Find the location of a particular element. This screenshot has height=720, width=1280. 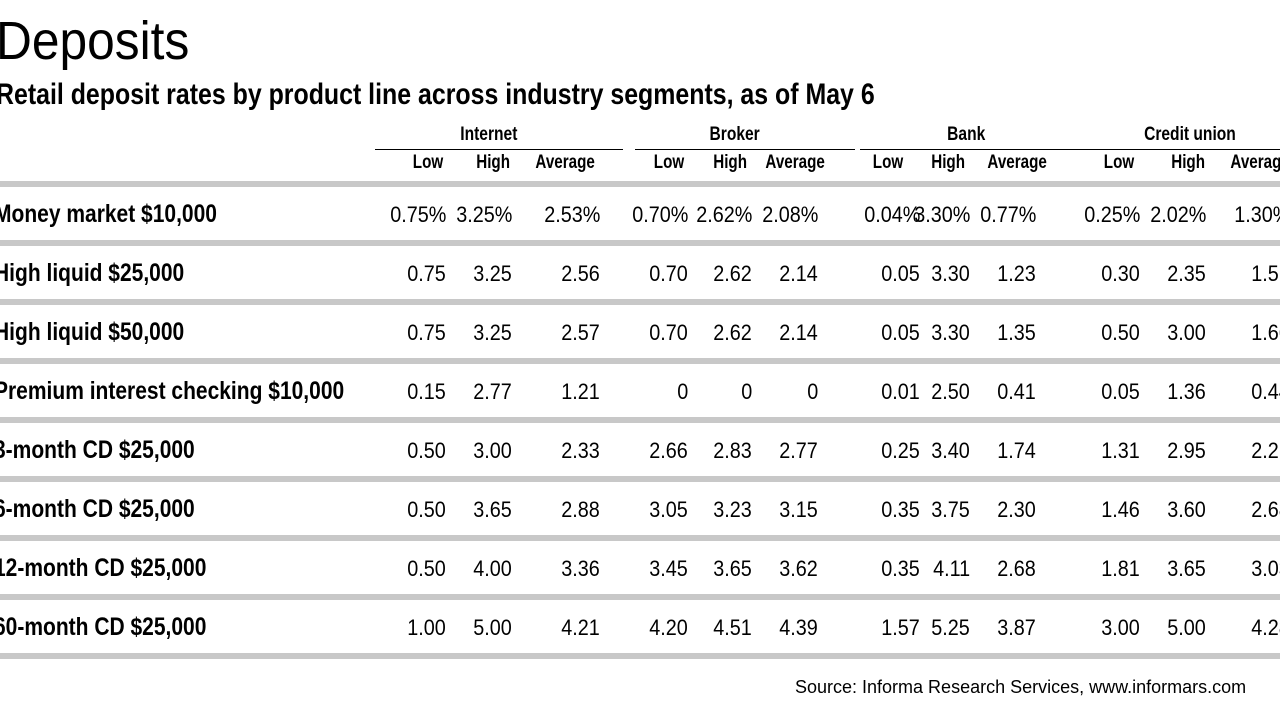

table-cell: 2.83 is located at coordinates (707, 451).